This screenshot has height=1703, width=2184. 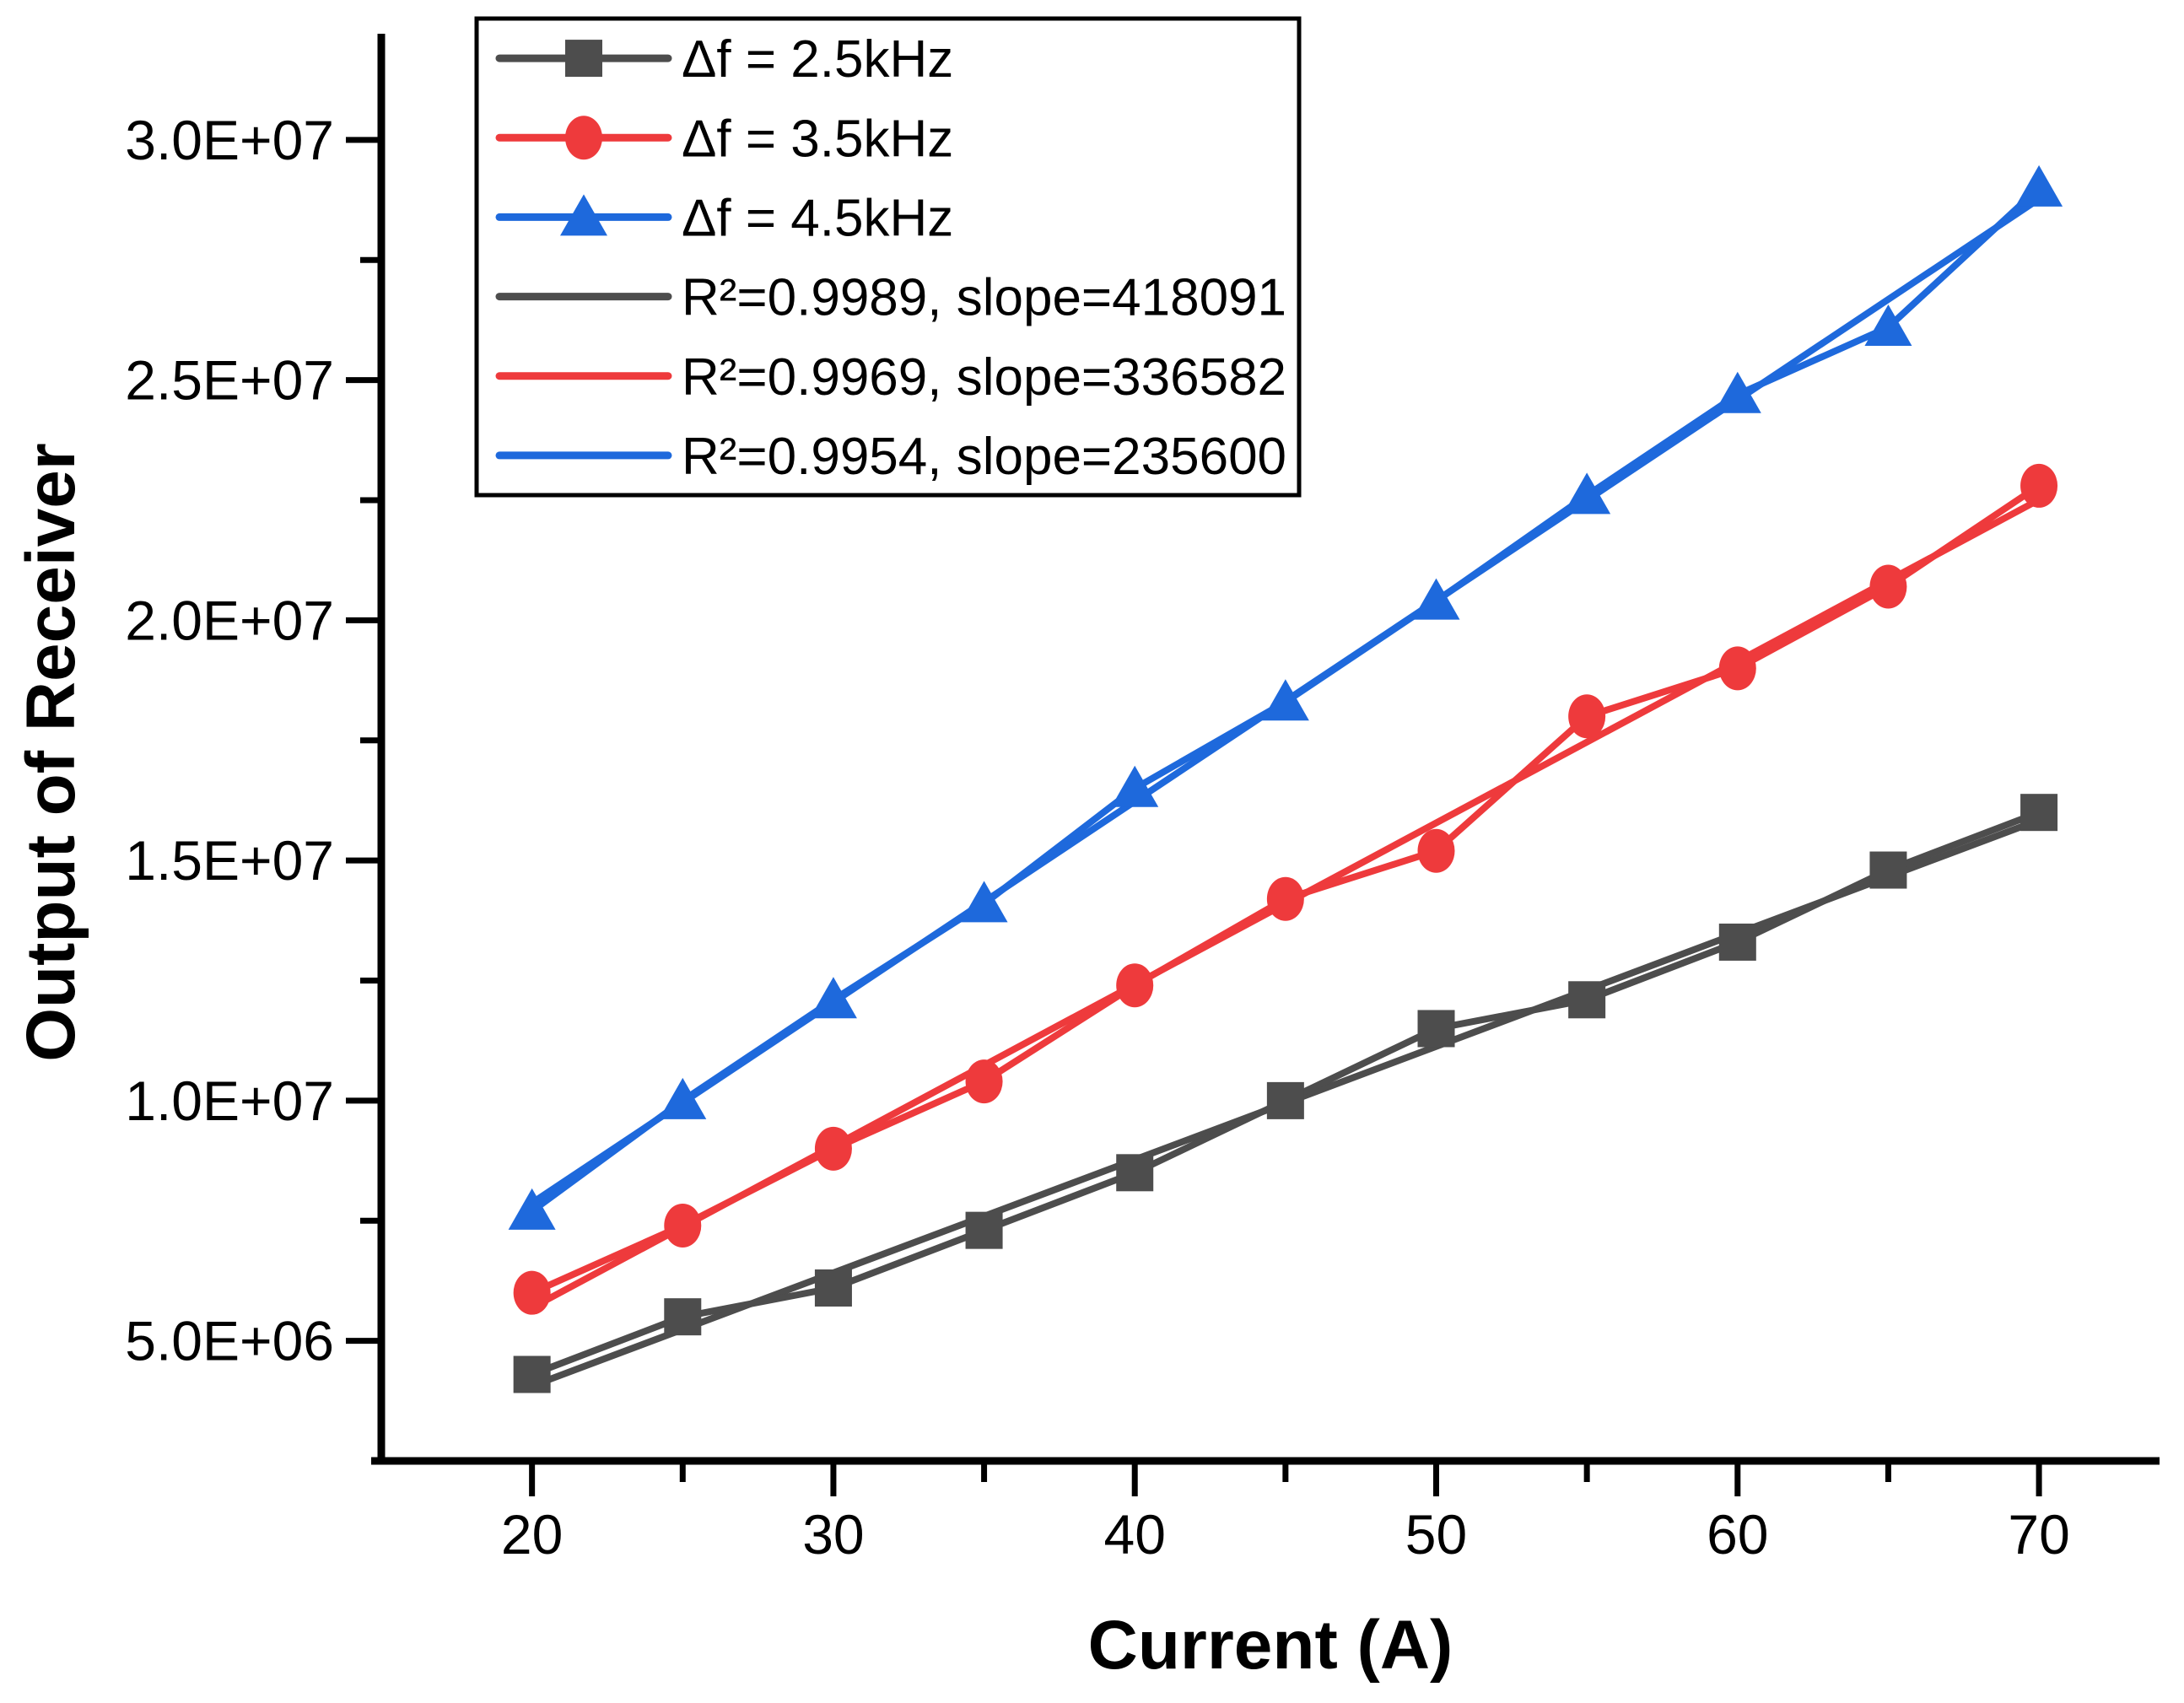 I want to click on legend-entry-2: Δf = 4.5kHz, so click(x=724, y=218).